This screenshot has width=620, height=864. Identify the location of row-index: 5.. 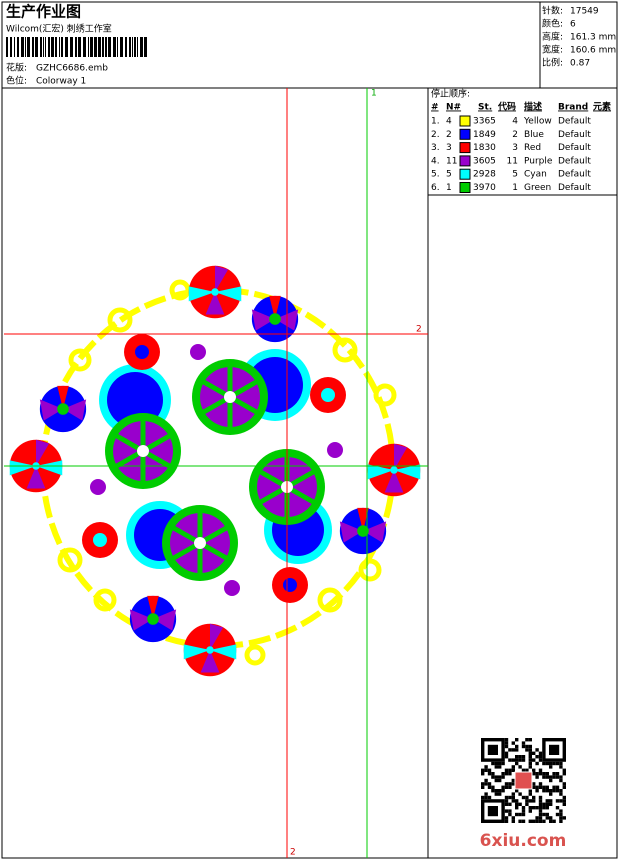
(435, 175).